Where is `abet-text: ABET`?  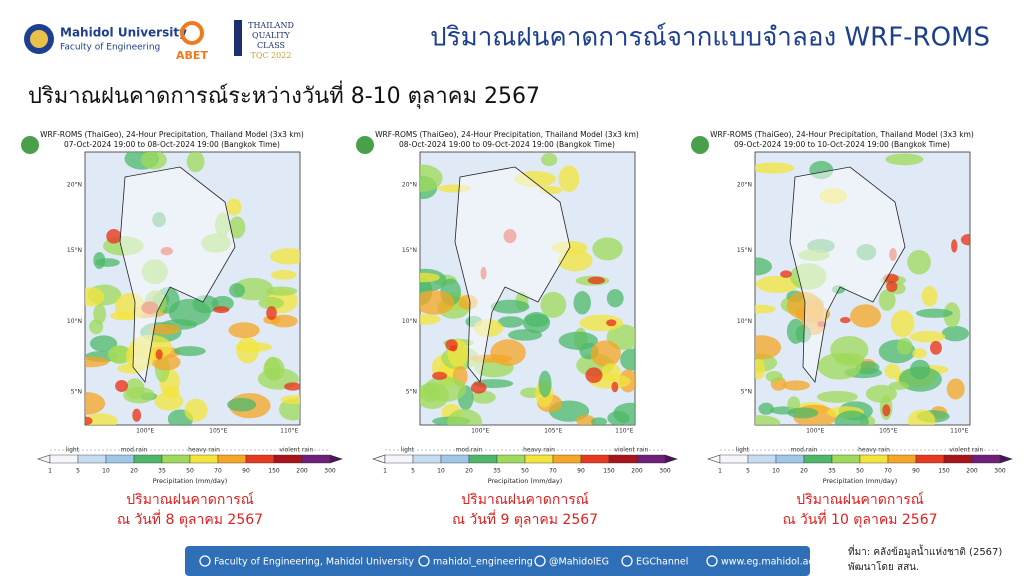 abet-text: ABET is located at coordinates (192, 55).